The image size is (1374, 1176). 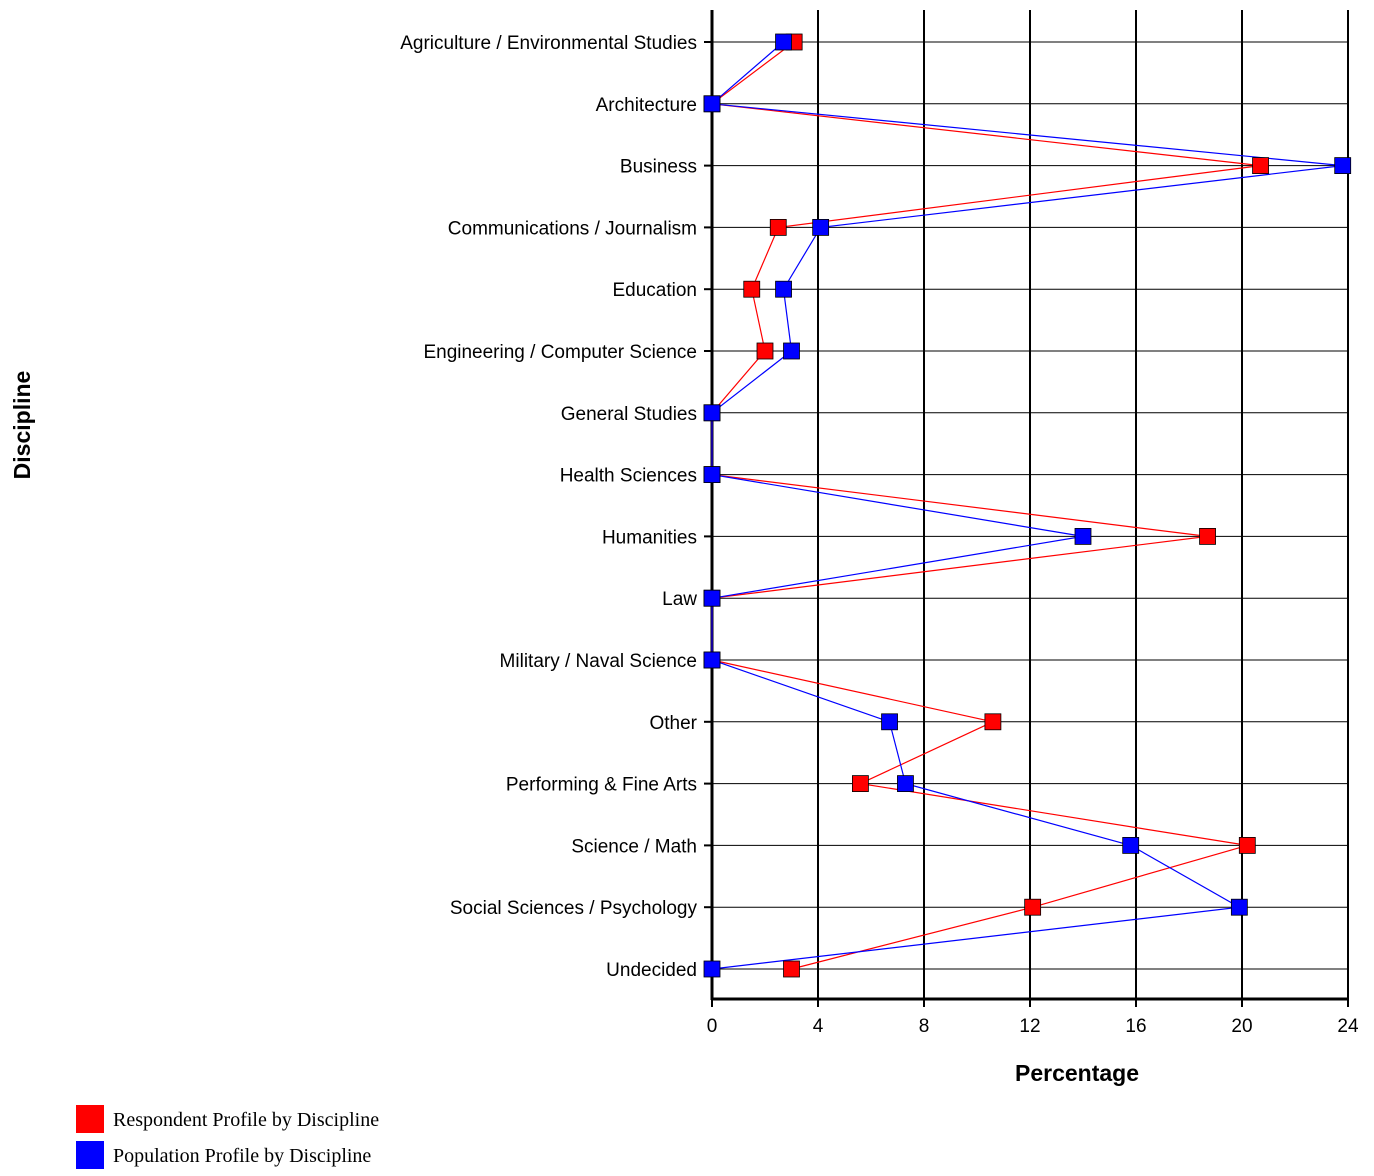 What do you see at coordinates (646, 105) in the screenshot?
I see `category-label: Architecture` at bounding box center [646, 105].